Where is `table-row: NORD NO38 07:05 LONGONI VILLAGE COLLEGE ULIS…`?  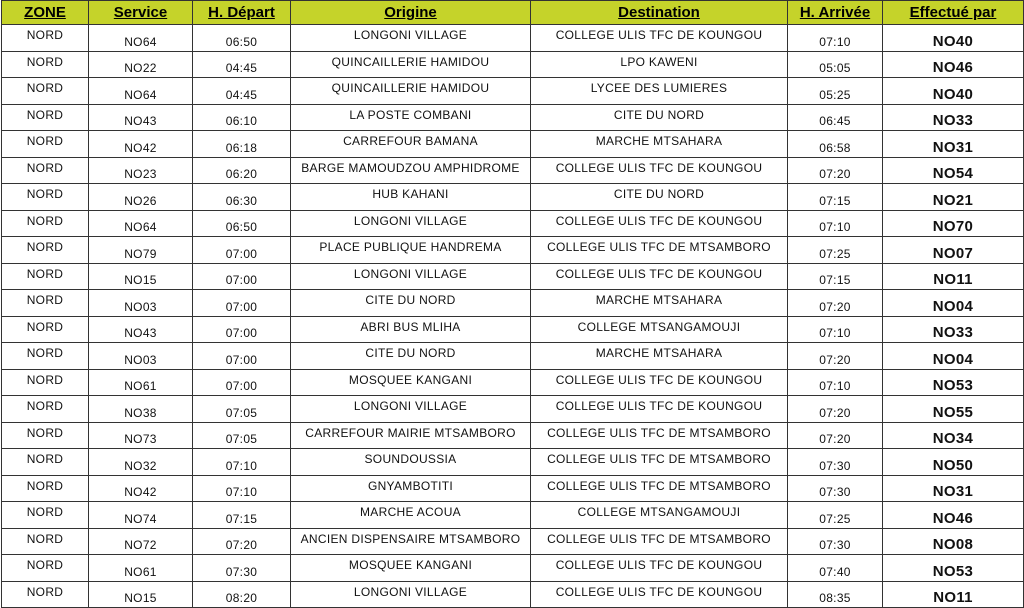
table-row: NORD NO38 07:05 LONGONI VILLAGE COLLEGE ULIS… is located at coordinates (512, 409).